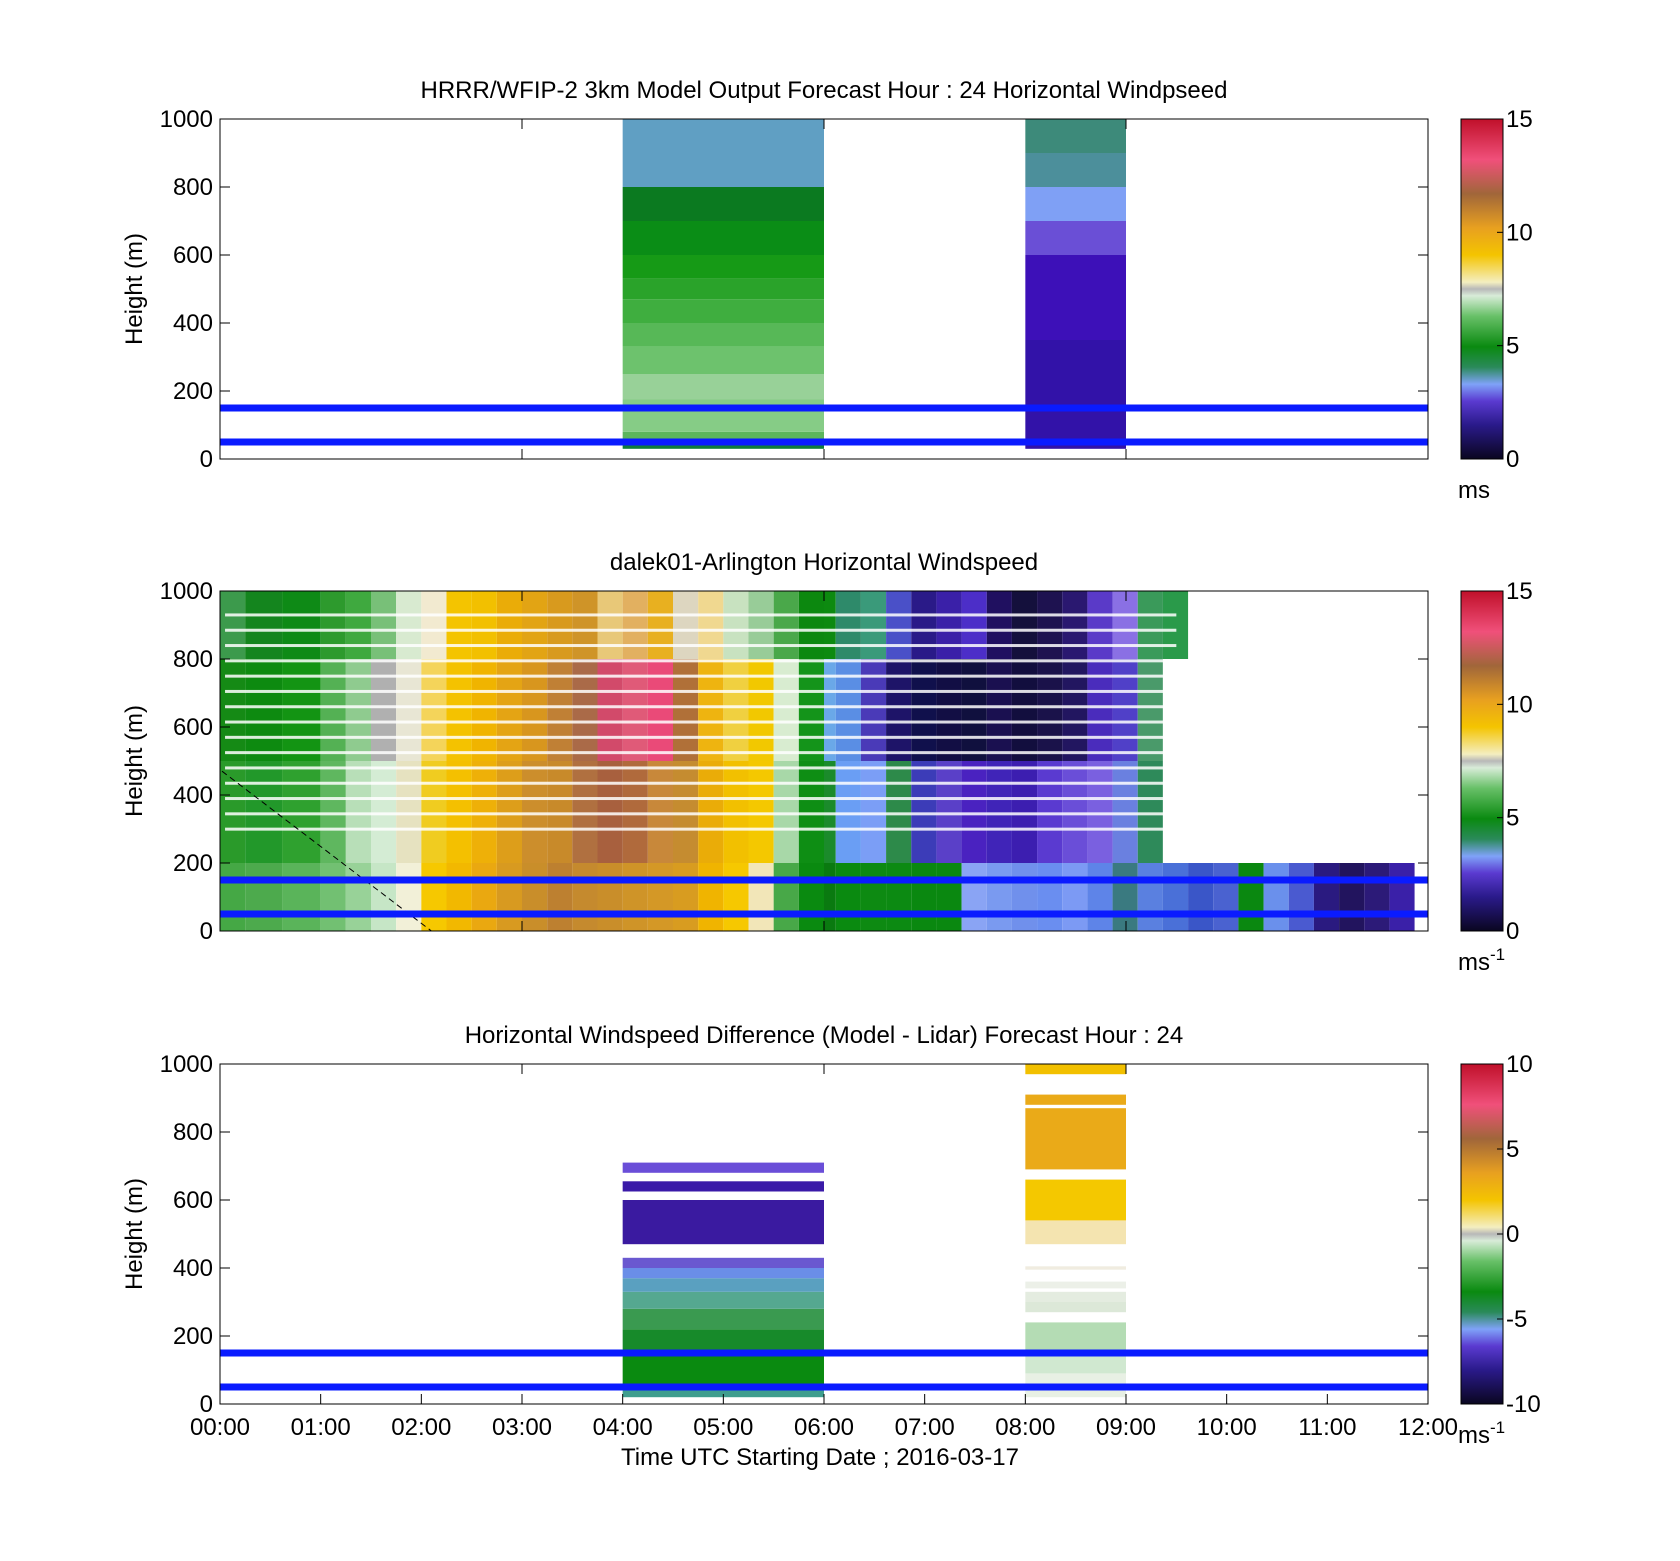  Describe the element at coordinates (1512, 931) in the screenshot. I see `colorbar-tick-label: 0` at that location.